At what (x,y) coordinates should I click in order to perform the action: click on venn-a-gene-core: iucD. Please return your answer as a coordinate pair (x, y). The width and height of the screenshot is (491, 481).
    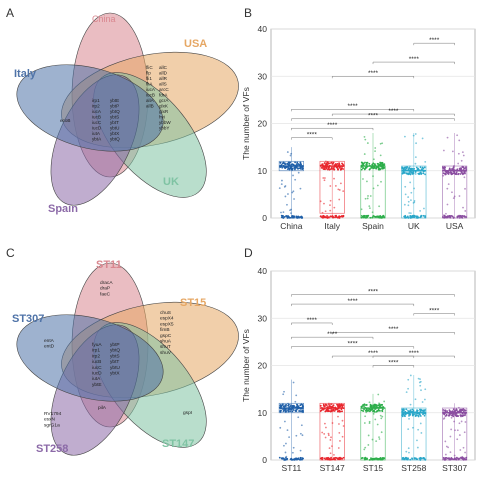
    Looking at the image, I should click on (97, 128).